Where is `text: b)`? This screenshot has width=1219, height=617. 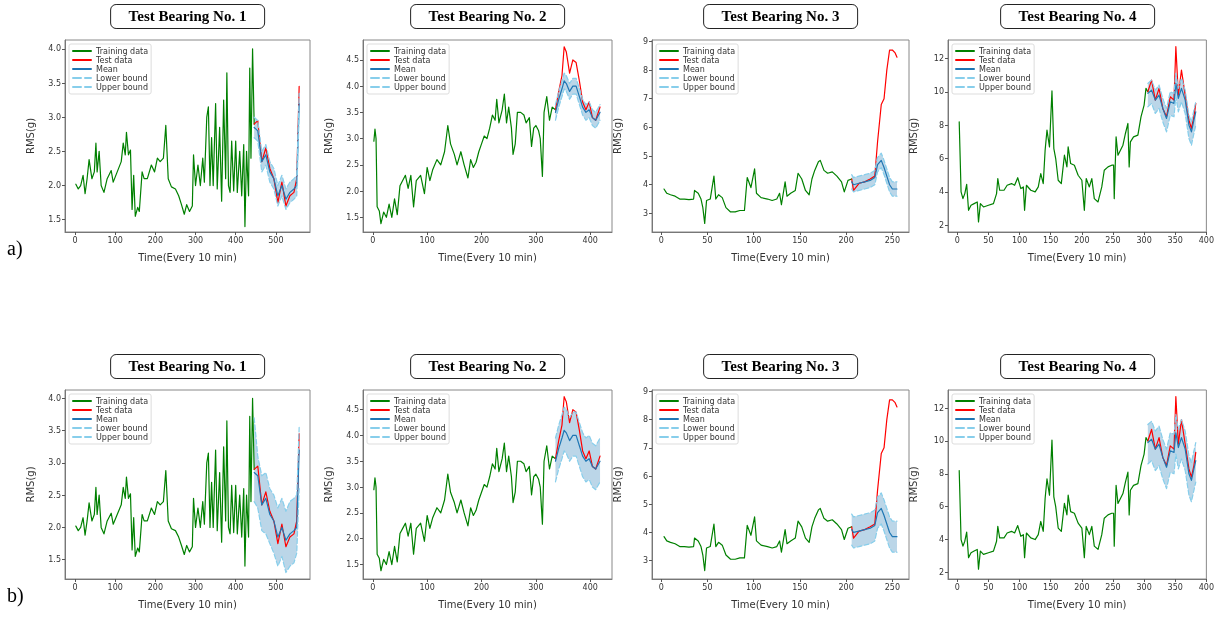
text: b) is located at coordinates (15, 595).